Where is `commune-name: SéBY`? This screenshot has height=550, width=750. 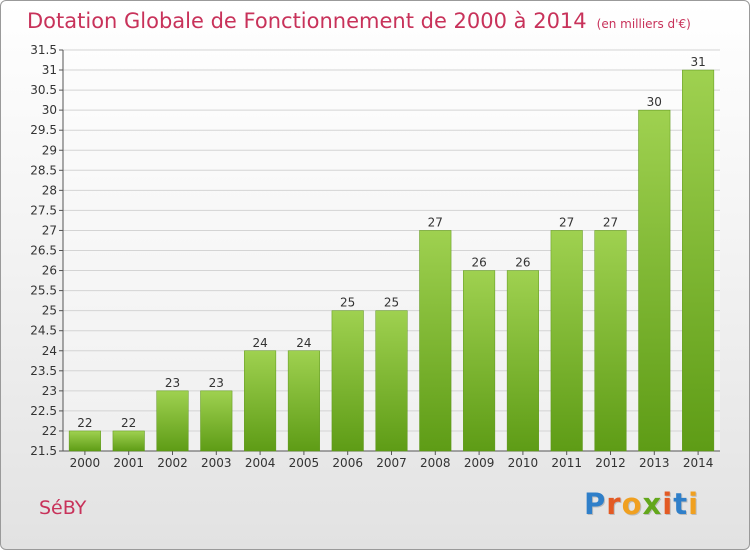 commune-name: SéBY is located at coordinates (63, 508).